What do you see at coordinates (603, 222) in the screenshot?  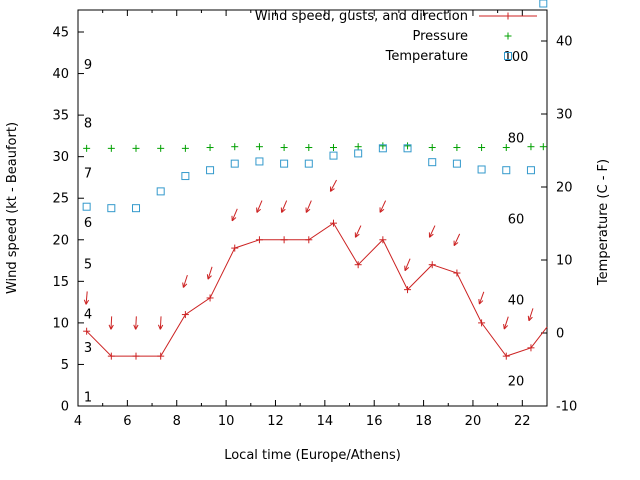 I see `y-axis-right-title: Temperature (C - F)` at bounding box center [603, 222].